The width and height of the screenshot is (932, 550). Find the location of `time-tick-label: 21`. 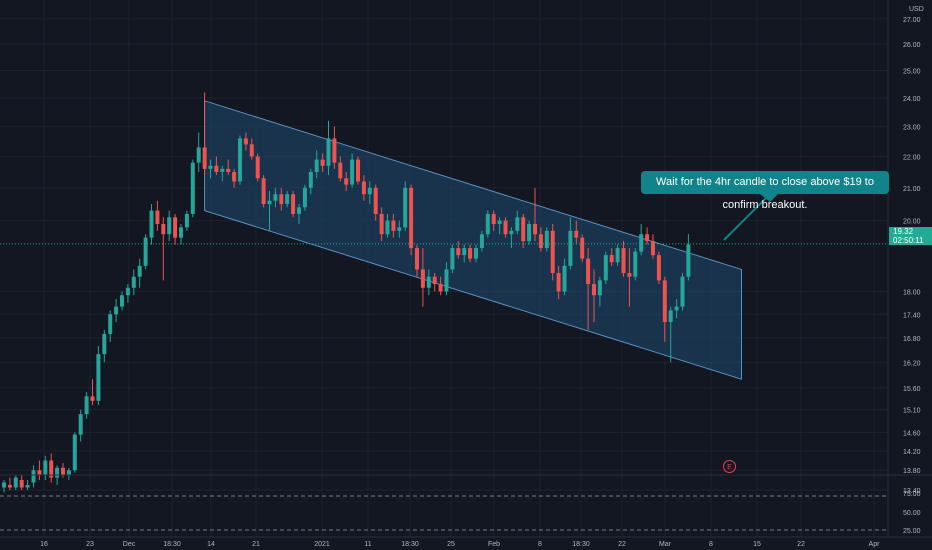

time-tick-label: 21 is located at coordinates (256, 544).